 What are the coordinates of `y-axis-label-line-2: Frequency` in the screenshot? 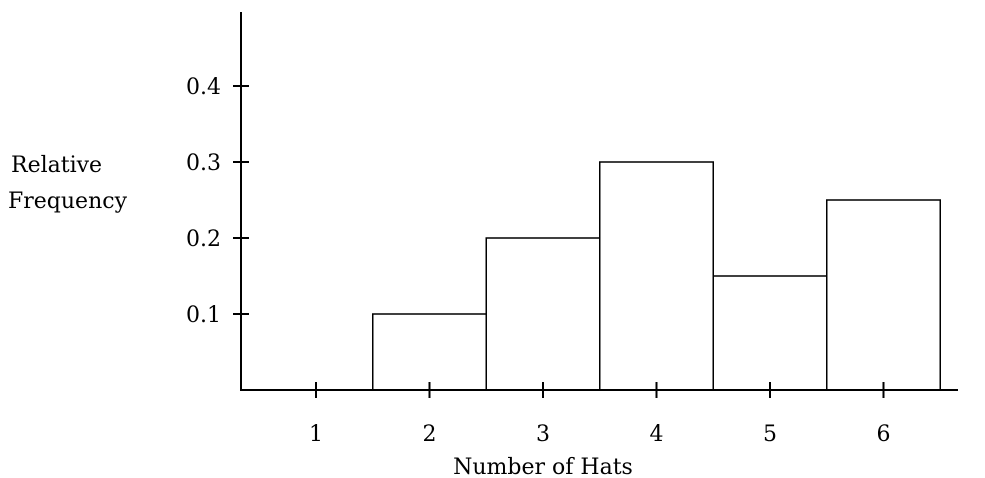 It's located at (68, 201).